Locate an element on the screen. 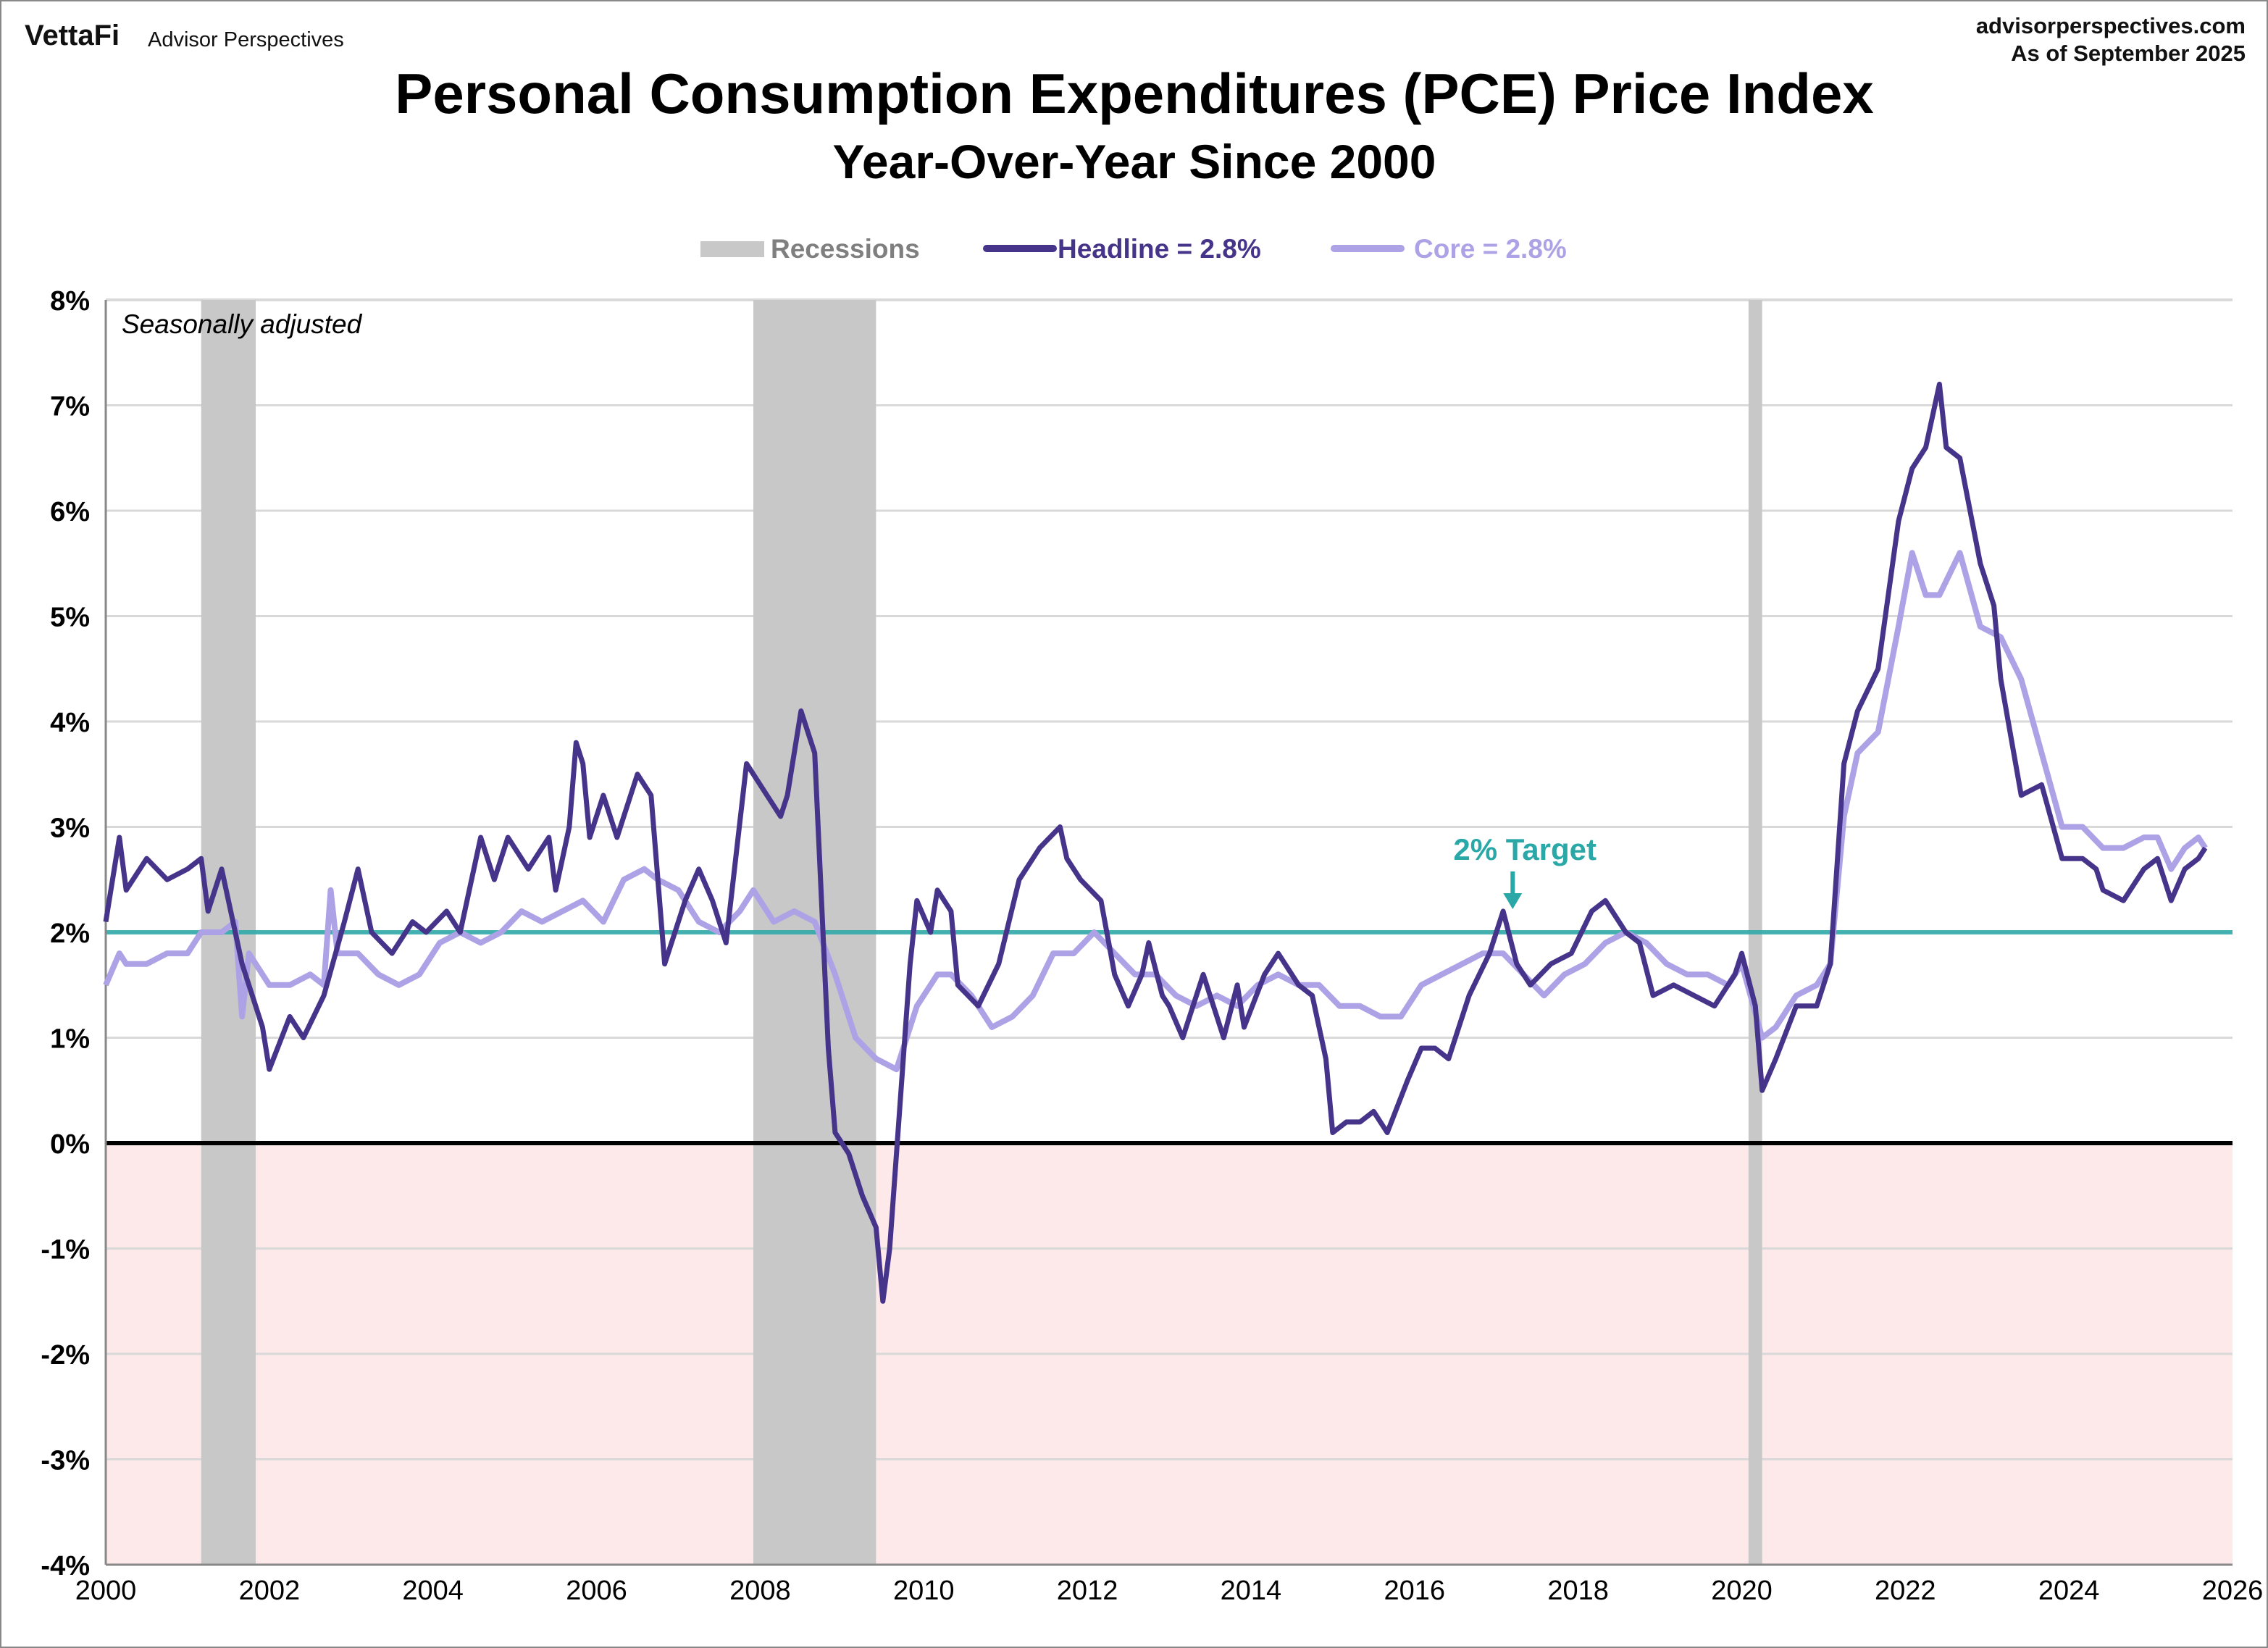 The width and height of the screenshot is (2268, 1648). y-tick-label: 5% is located at coordinates (70, 618).